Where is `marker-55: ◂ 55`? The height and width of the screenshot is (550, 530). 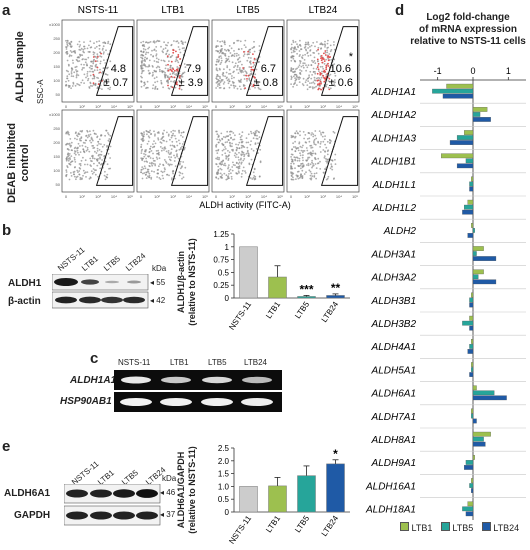 marker-55: ◂ 55 is located at coordinates (158, 282).